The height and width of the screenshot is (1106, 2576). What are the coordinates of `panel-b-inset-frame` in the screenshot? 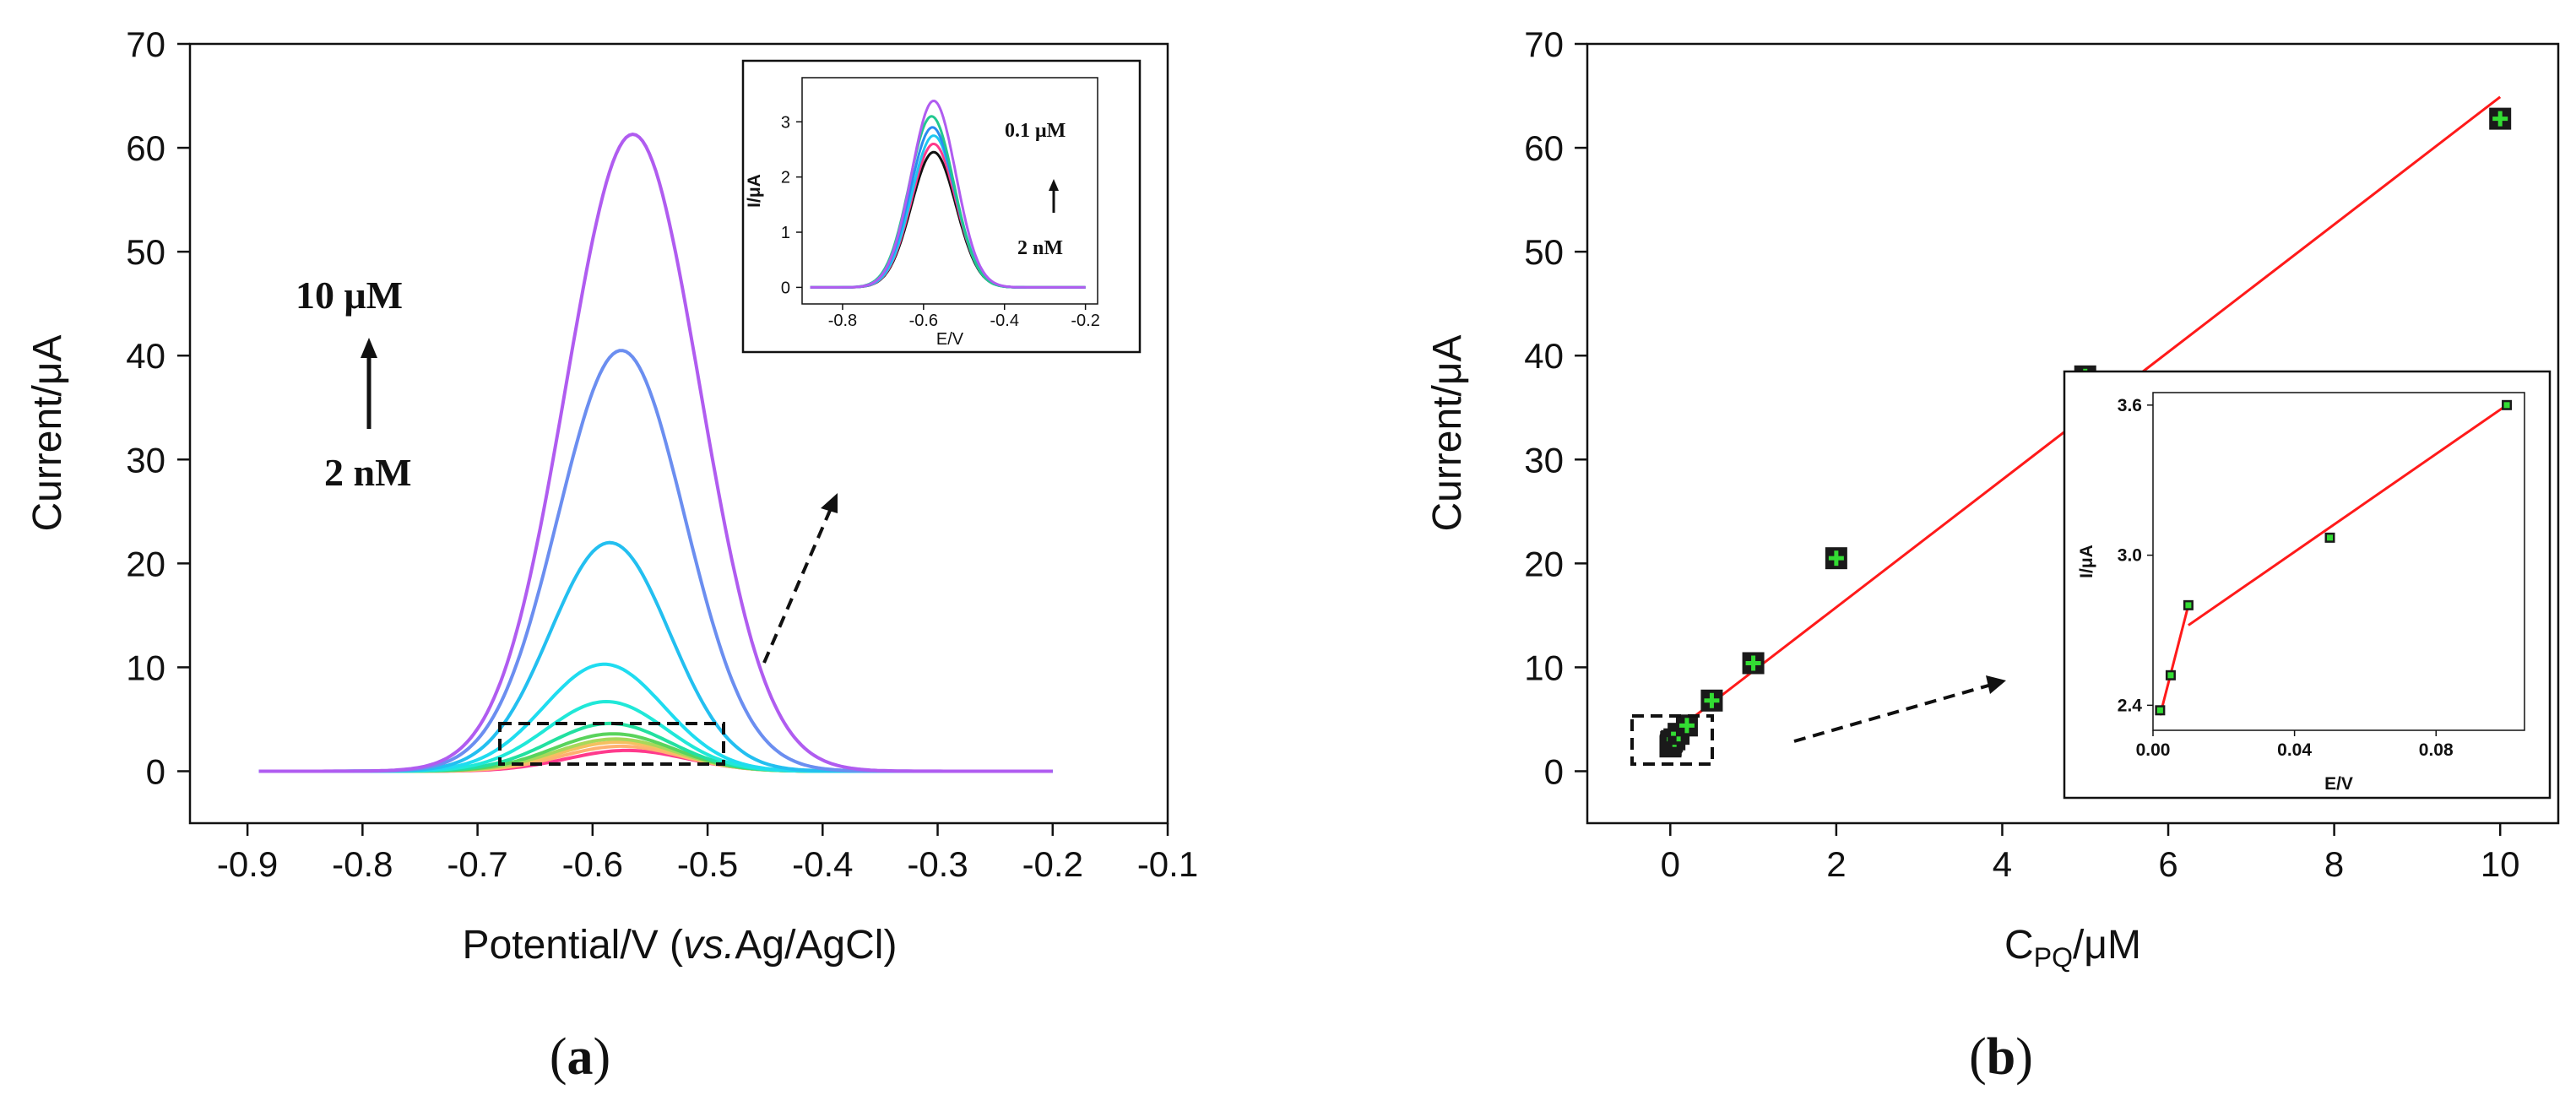 It's located at (2308, 585).